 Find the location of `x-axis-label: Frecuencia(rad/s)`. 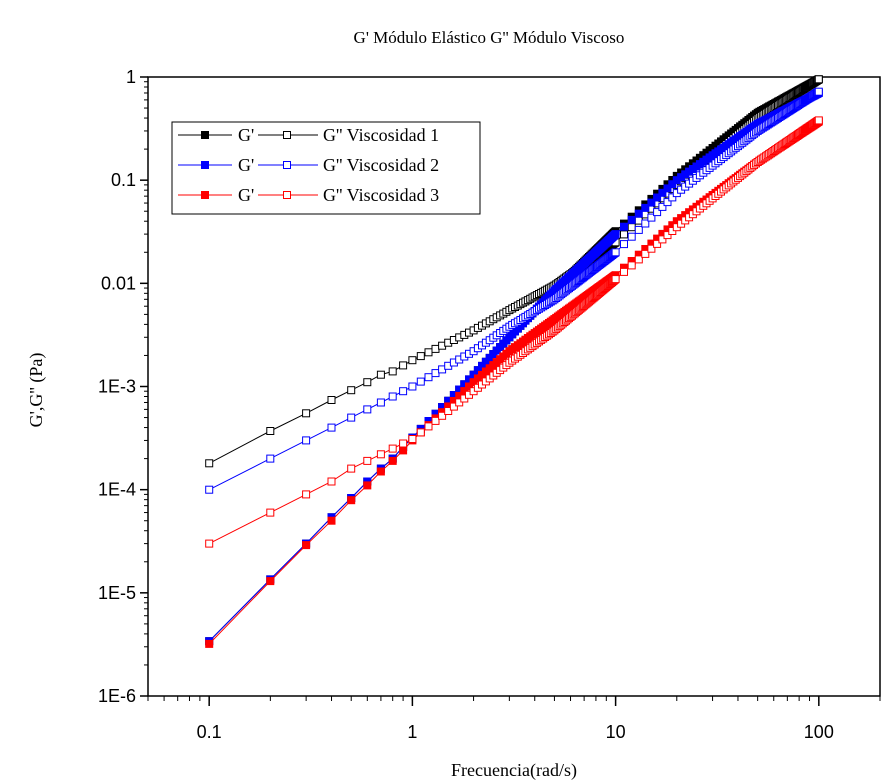

x-axis-label: Frecuencia(rad/s) is located at coordinates (514, 770).